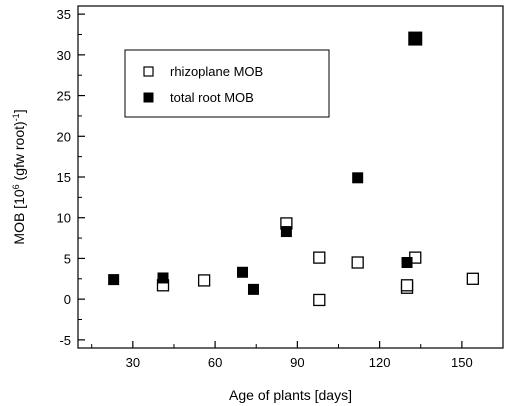  I want to click on legend: rhizoplane MOB total root MOB, so click(227, 83).